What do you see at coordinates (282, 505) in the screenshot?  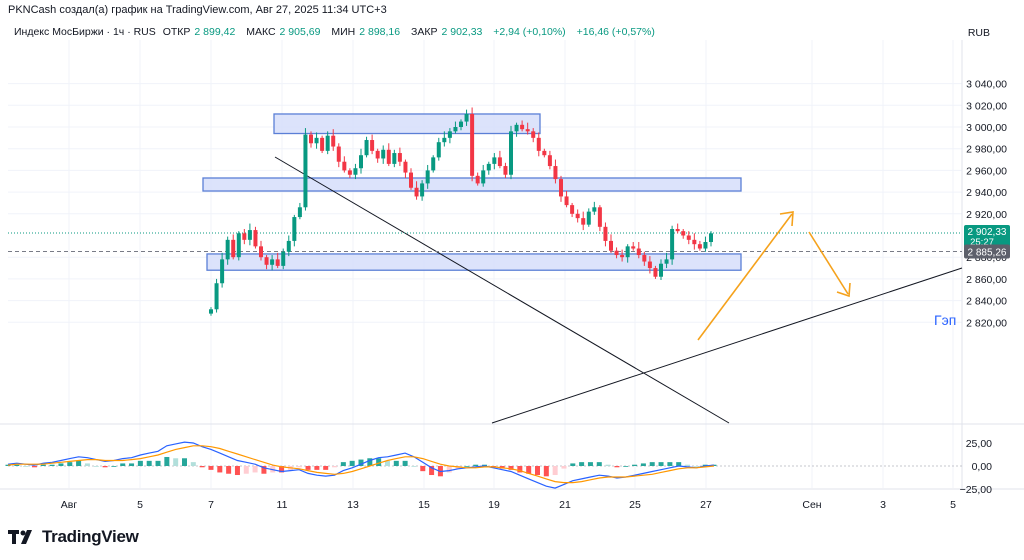 I see `x-tick-label: 11` at bounding box center [282, 505].